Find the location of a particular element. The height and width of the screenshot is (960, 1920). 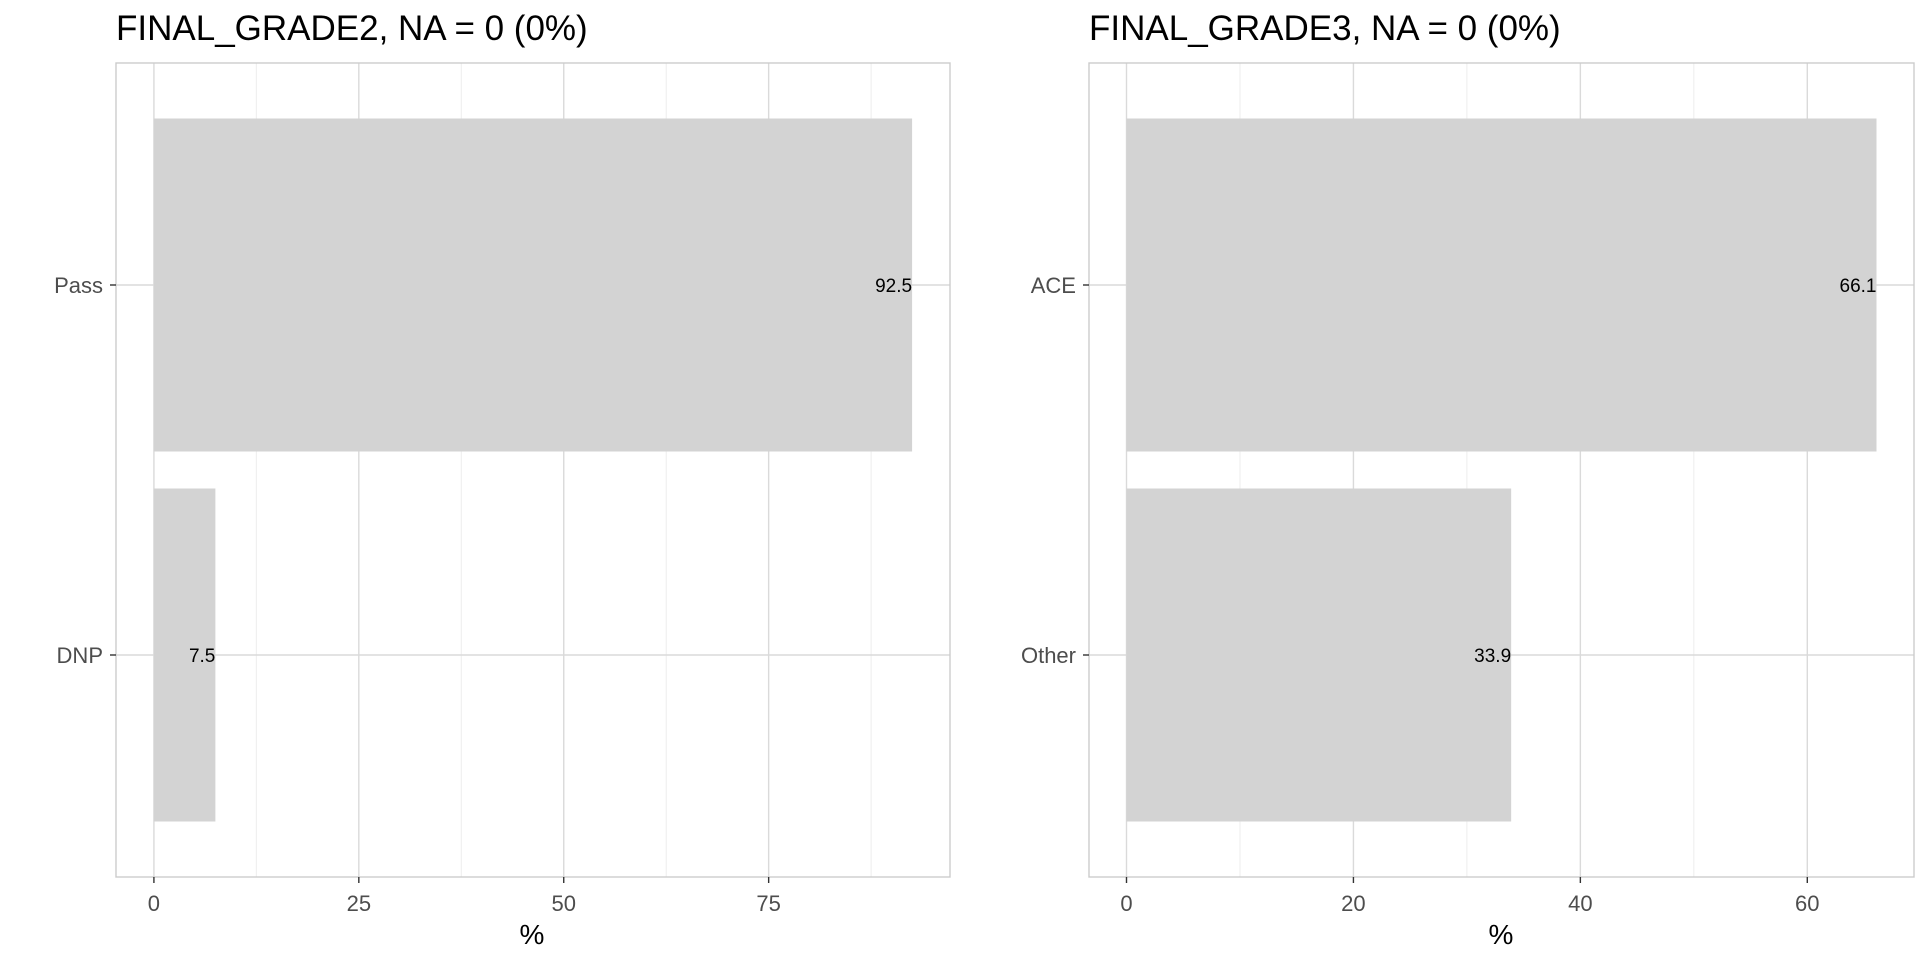

panel-title: FINAL_GRADE3, NA = 0 (0%) is located at coordinates (1325, 28).